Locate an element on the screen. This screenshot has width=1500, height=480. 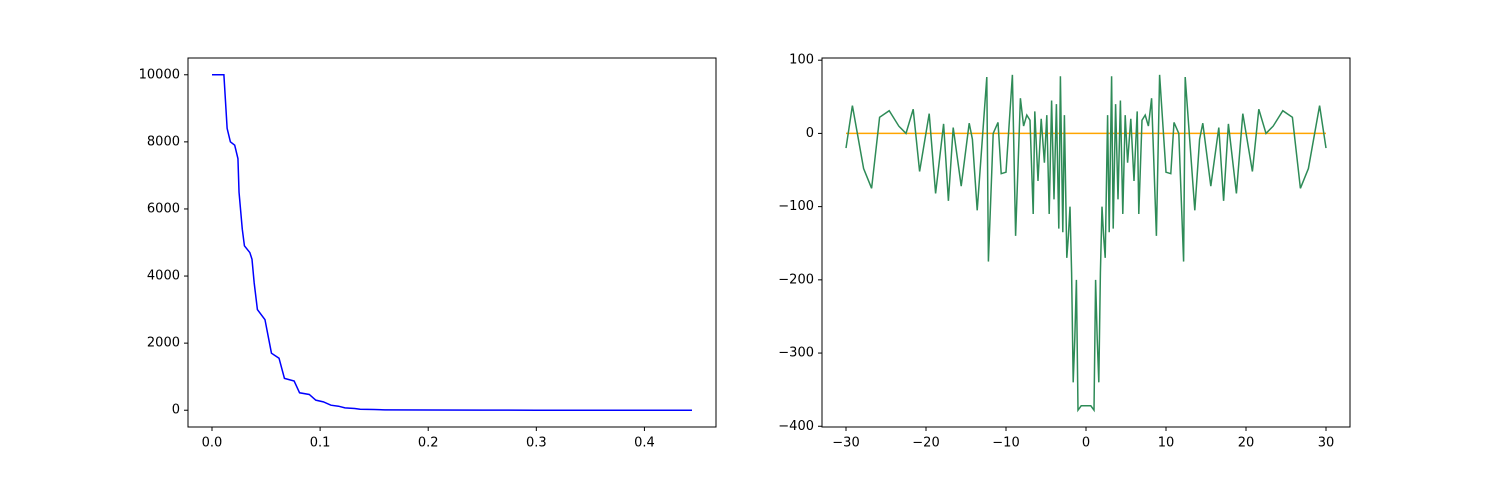
x-tick-label: 10 is located at coordinates (1166, 443).